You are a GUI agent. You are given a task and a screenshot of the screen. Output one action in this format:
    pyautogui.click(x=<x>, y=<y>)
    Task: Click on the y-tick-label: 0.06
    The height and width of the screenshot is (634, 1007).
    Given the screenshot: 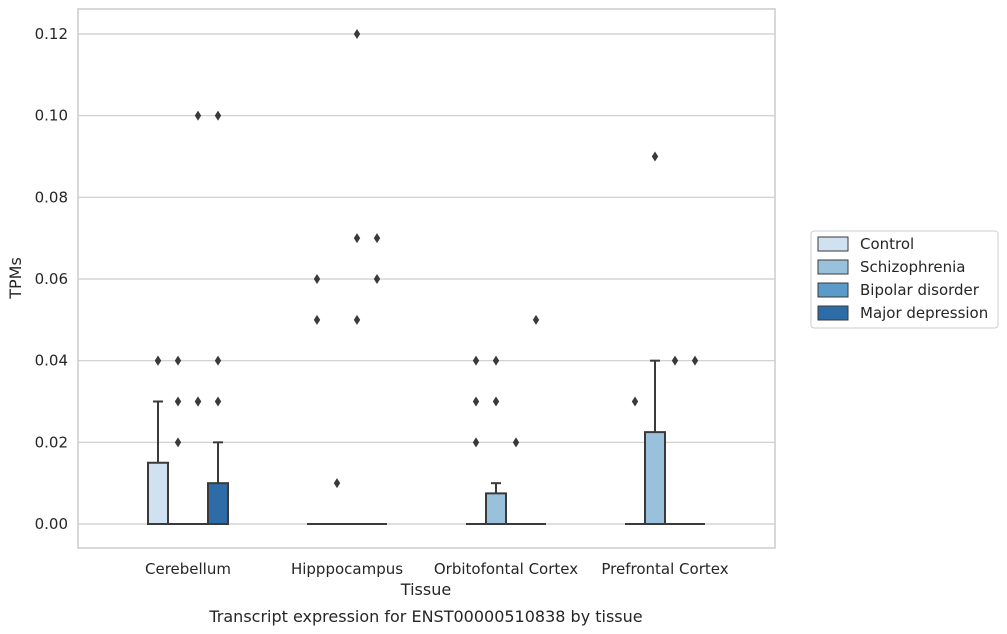 What is the action you would take?
    pyautogui.click(x=51, y=279)
    